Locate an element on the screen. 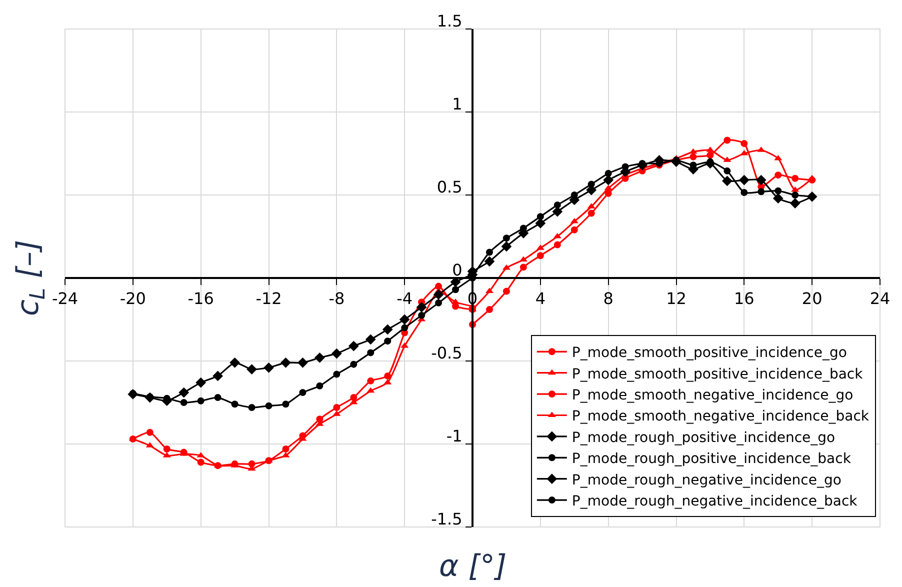  x-tick-label: 20 is located at coordinates (812, 298).